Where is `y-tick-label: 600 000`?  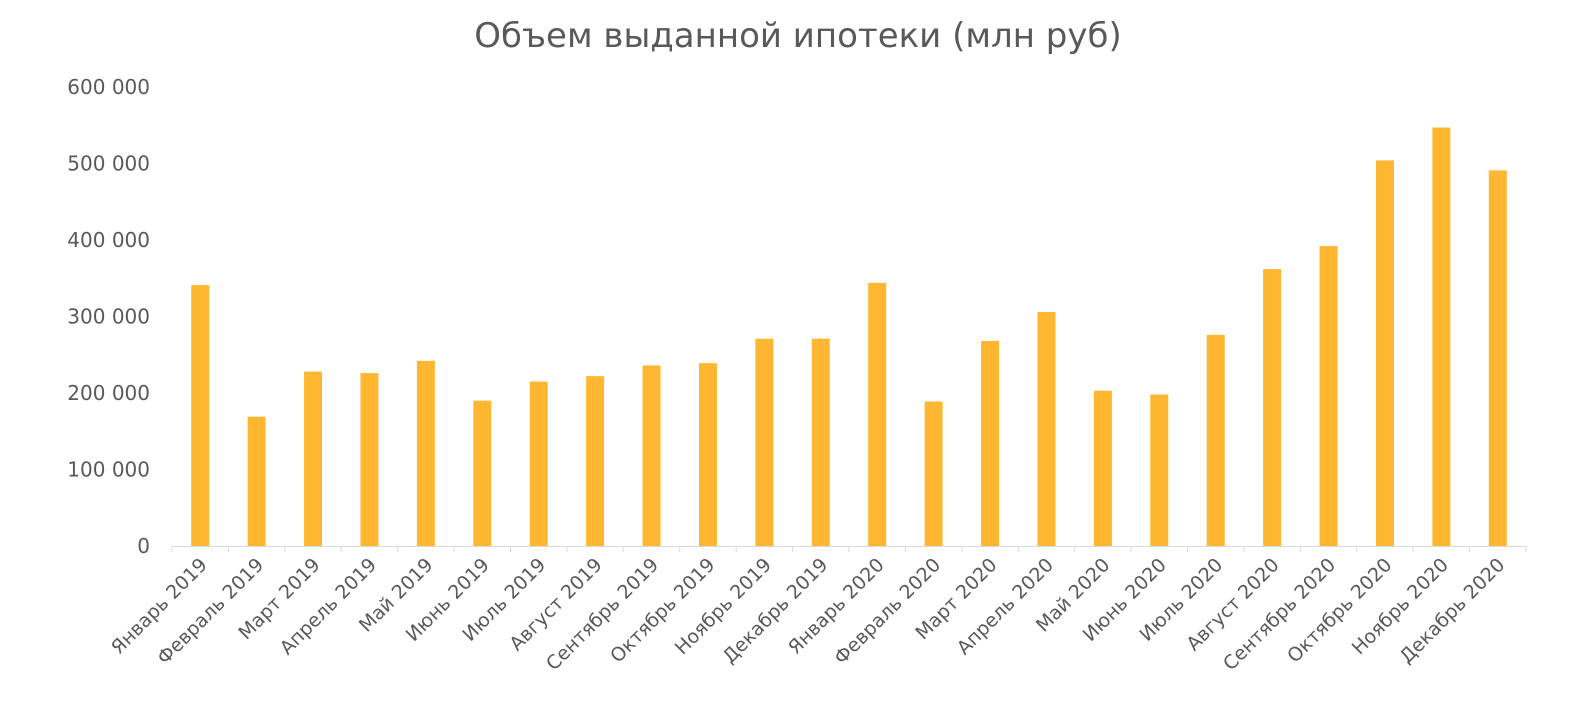
y-tick-label: 600 000 is located at coordinates (108, 87).